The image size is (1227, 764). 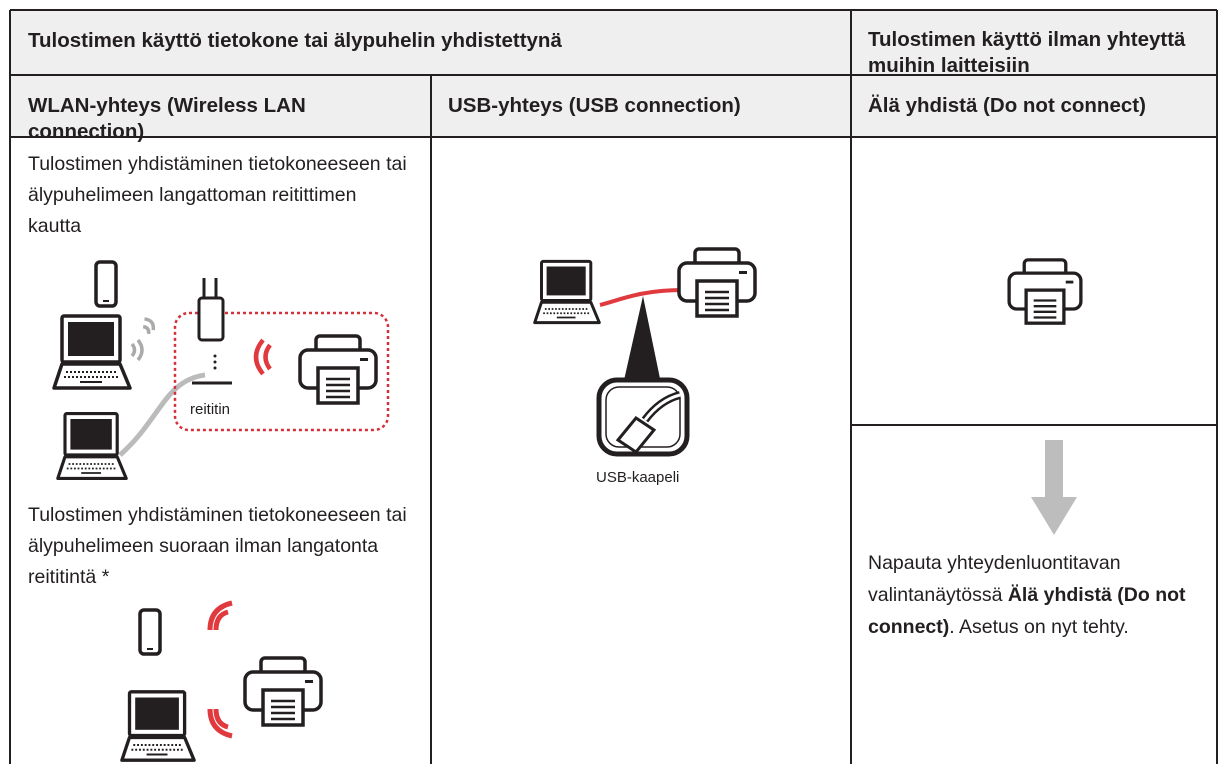 I want to click on cable-label: USB-kaapeli, so click(x=638, y=477).